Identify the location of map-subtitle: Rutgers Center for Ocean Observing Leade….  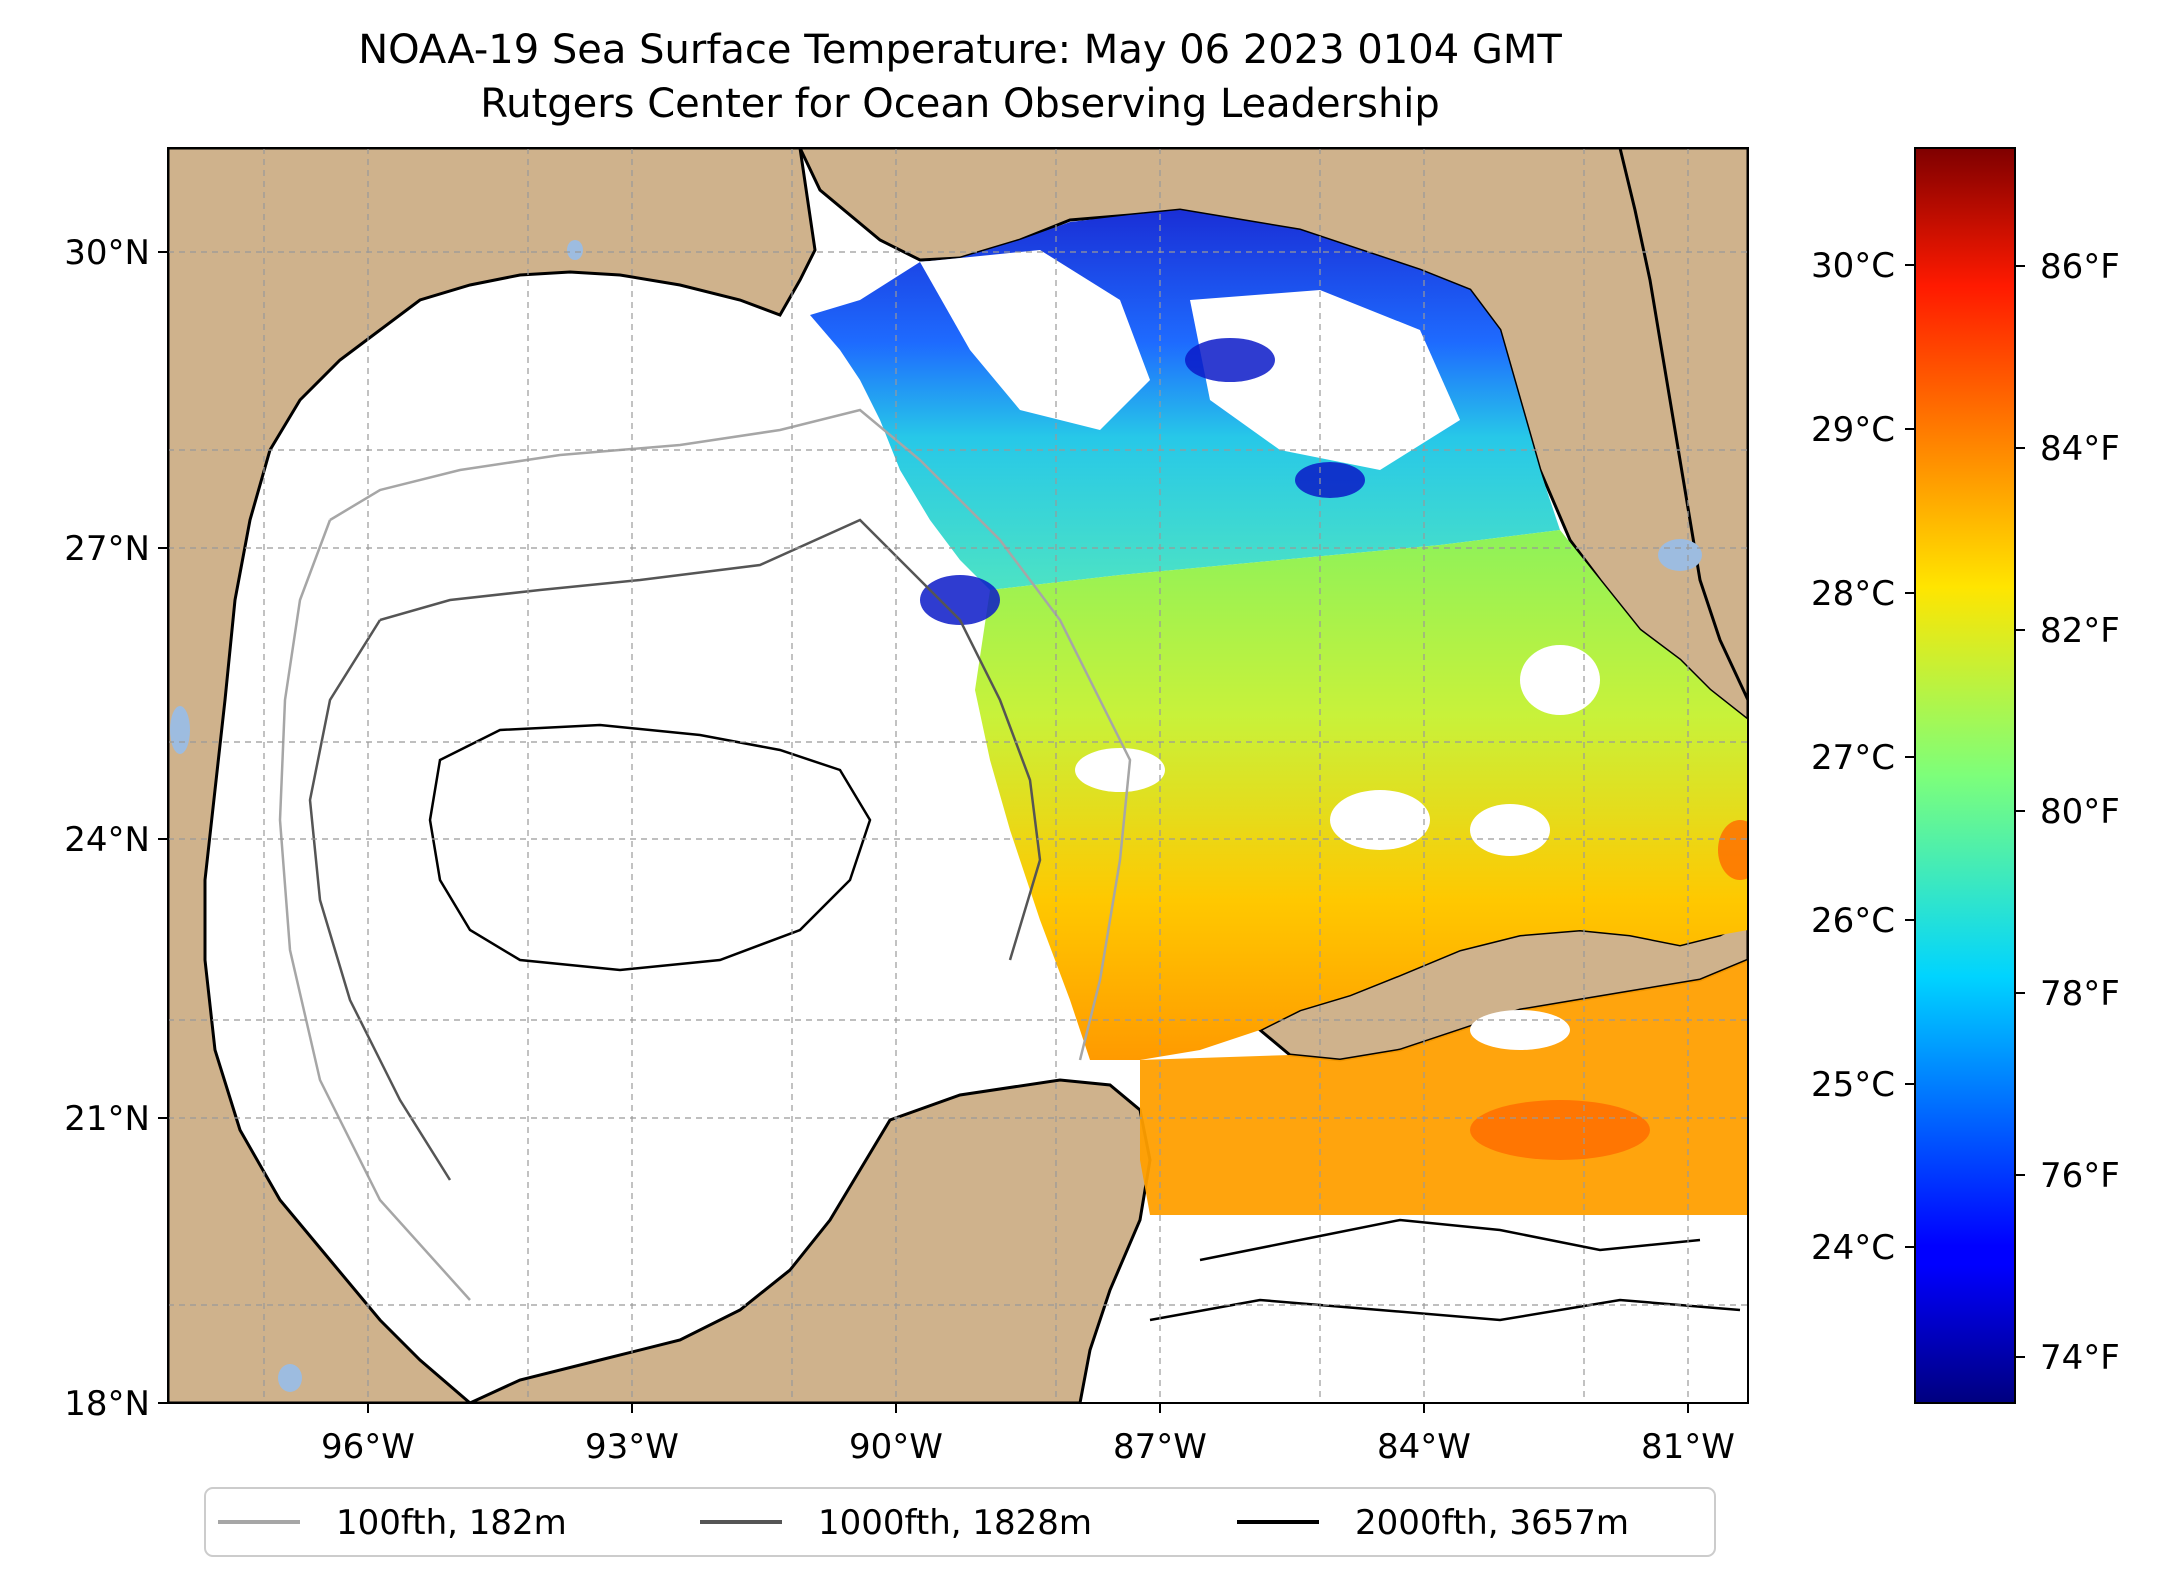
(960, 104).